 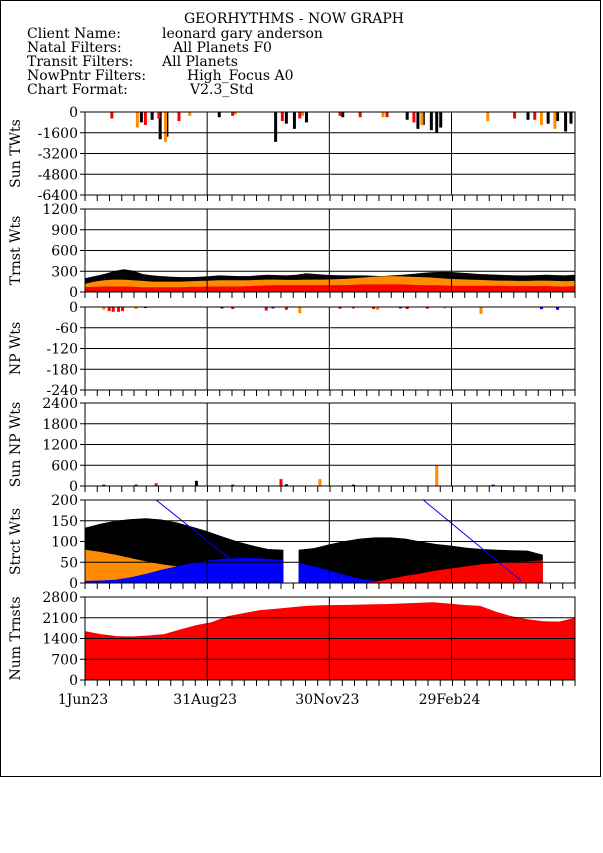 What do you see at coordinates (64, 501) in the screenshot?
I see `y-tick-label: 200` at bounding box center [64, 501].